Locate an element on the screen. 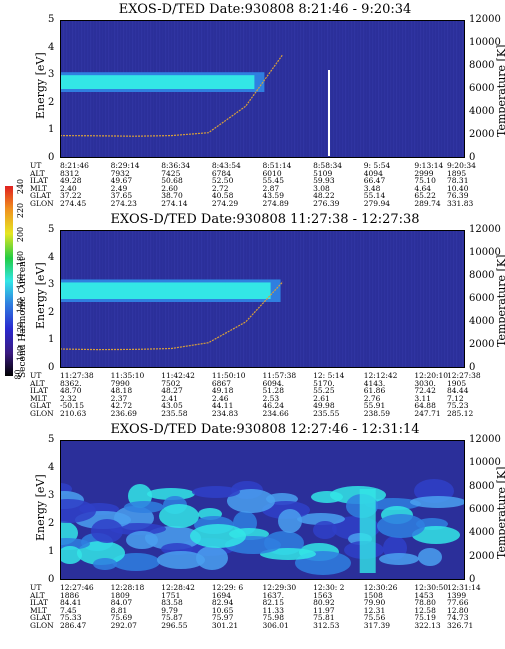  orbit-cell: 80.92 is located at coordinates (324, 602).